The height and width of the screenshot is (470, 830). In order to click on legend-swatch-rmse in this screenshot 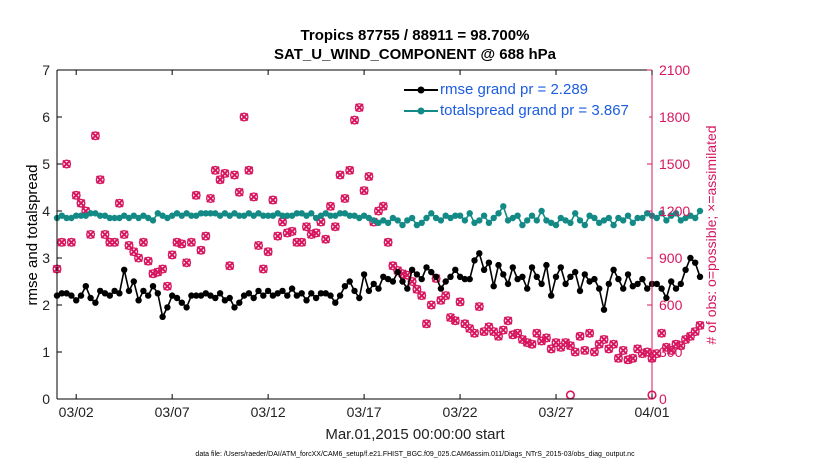, I will do `click(421, 90)`.